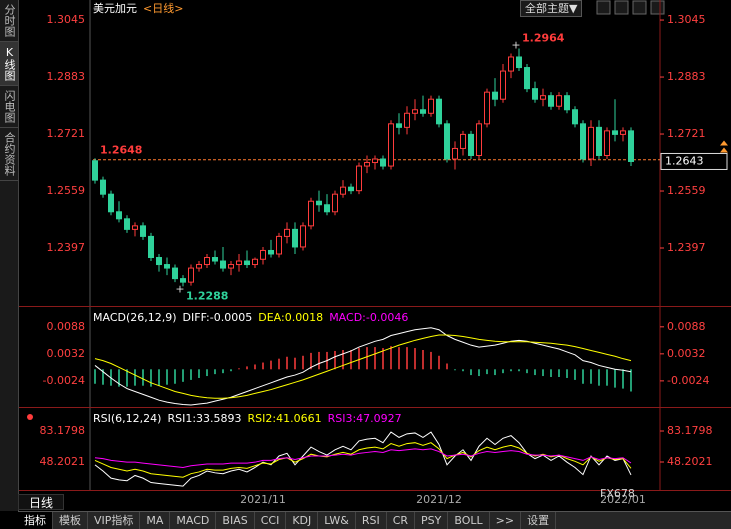  Describe the element at coordinates (70, 520) in the screenshot. I see `indicator-tab: 模板` at that location.